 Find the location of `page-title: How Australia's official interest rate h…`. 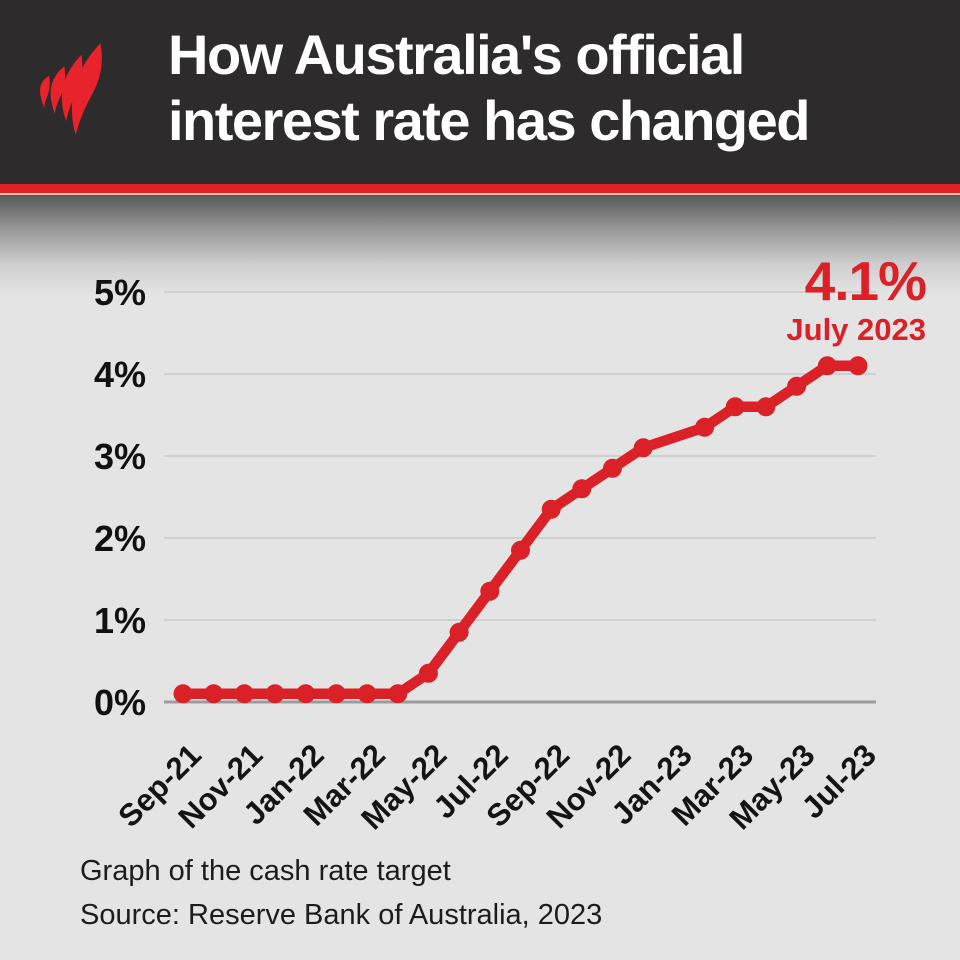

page-title: How Australia's official interest rate h… is located at coordinates (489, 88).